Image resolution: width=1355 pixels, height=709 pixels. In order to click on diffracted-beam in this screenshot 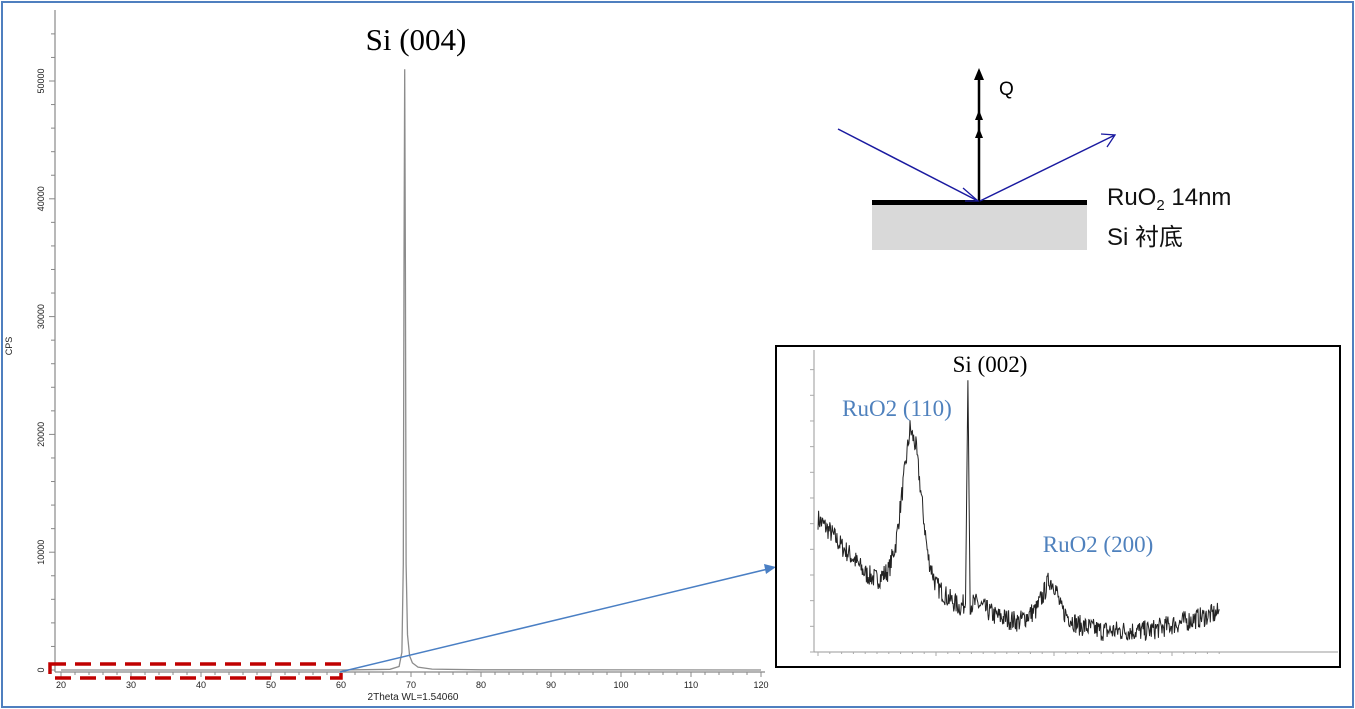, I will do `click(1047, 168)`.